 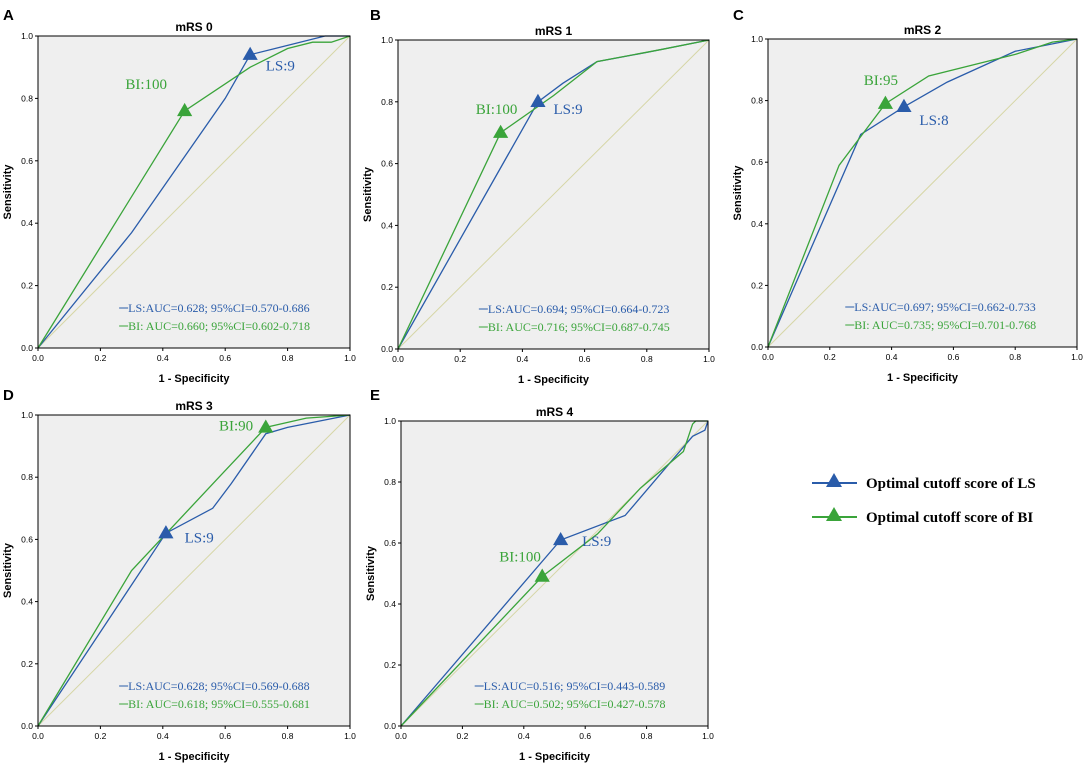 I want to click on auc-bi-text: BI: AUC=0.502; 95%CI=0.427-0.578, so click(x=575, y=704).